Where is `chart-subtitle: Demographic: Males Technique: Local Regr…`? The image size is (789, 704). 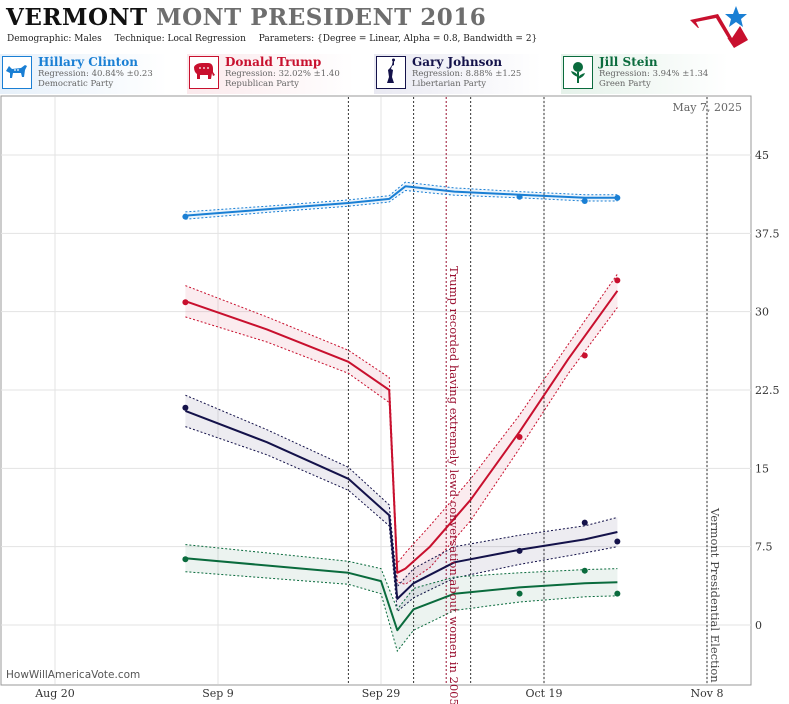
chart-subtitle: Demographic: Males Technique: Local Regr… is located at coordinates (277, 39).